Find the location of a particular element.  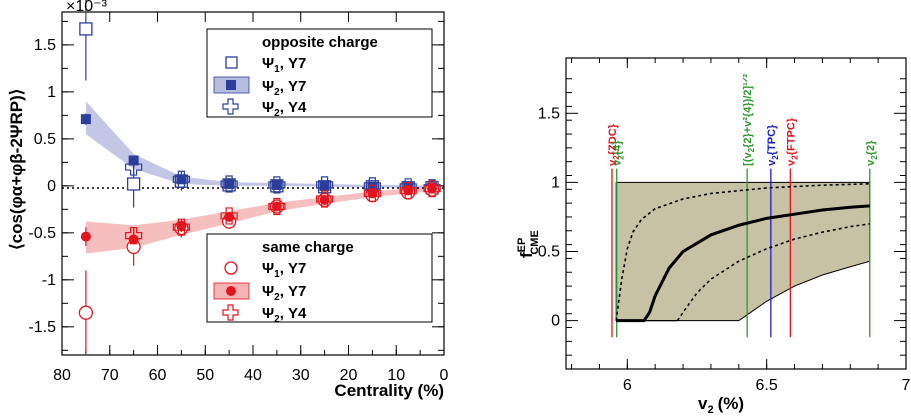

right-x-tick-label: 7 is located at coordinates (906, 385).